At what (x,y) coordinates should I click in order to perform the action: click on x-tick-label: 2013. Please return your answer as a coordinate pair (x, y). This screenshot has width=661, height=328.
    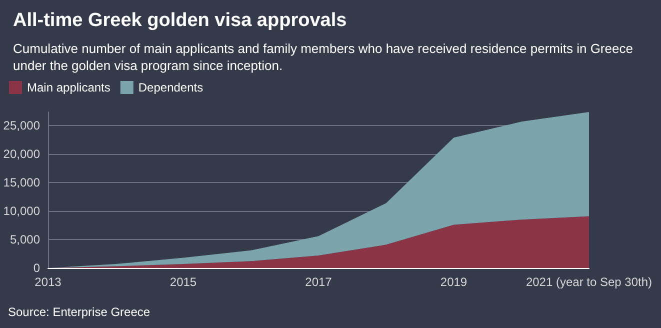
    Looking at the image, I should click on (48, 282).